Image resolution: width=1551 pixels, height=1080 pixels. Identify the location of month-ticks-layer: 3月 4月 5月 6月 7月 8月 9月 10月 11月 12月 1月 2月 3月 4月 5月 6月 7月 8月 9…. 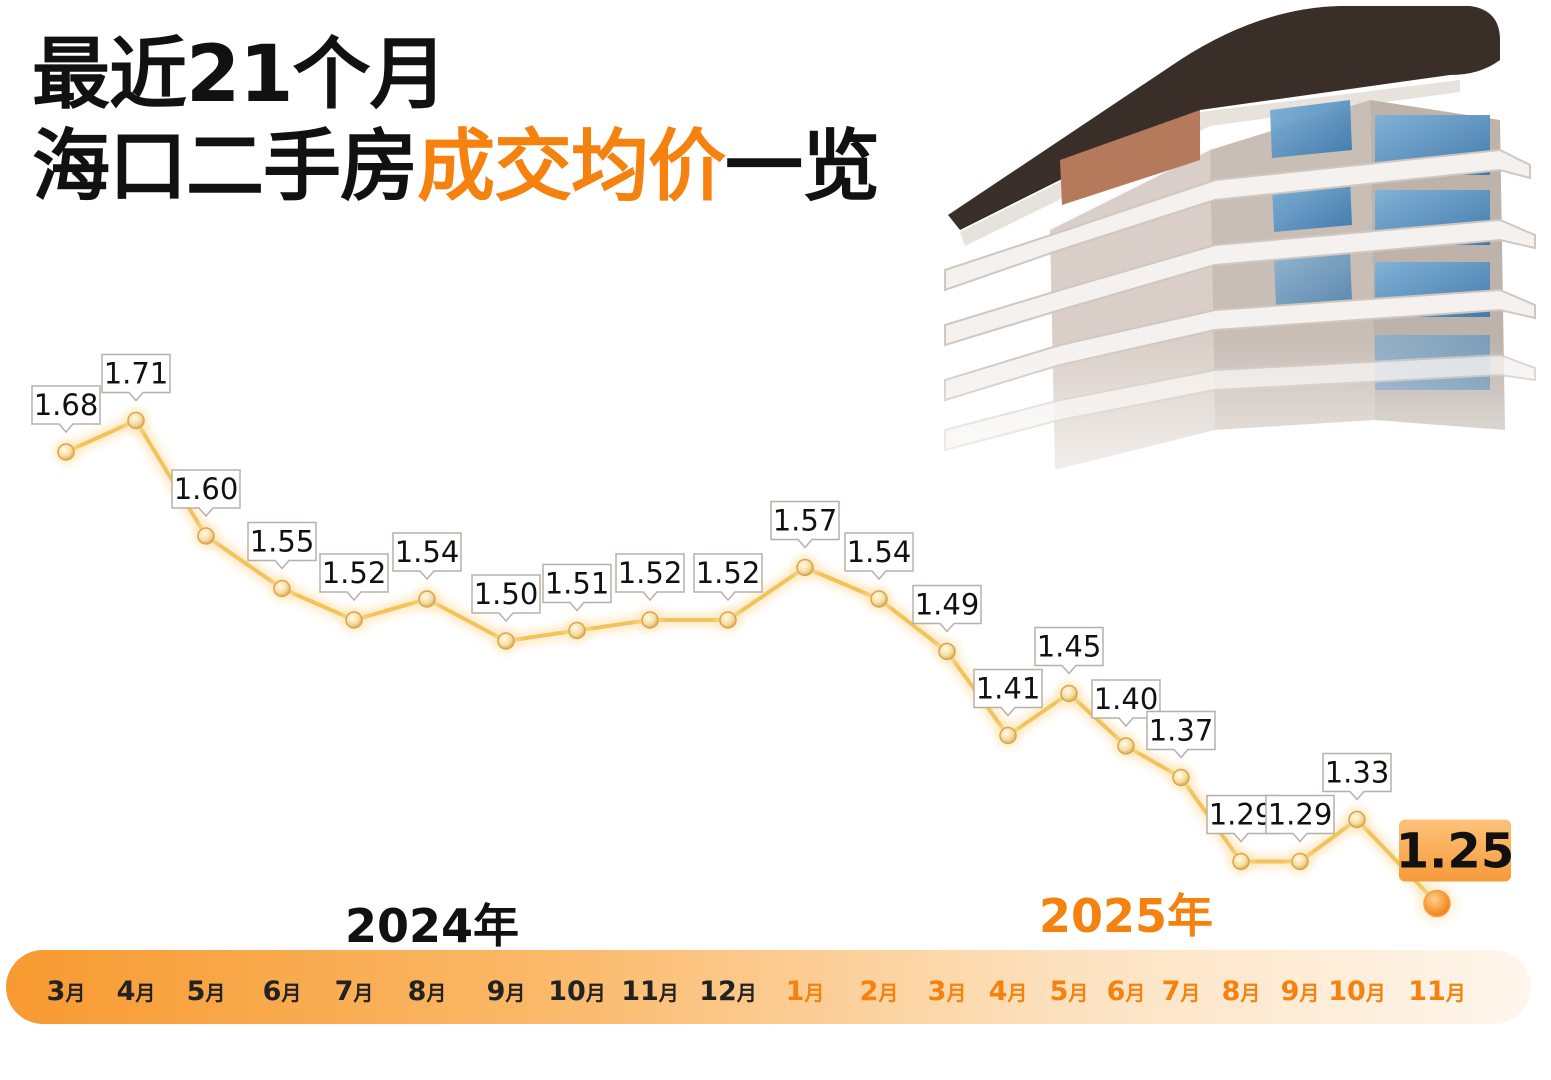
(756, 991).